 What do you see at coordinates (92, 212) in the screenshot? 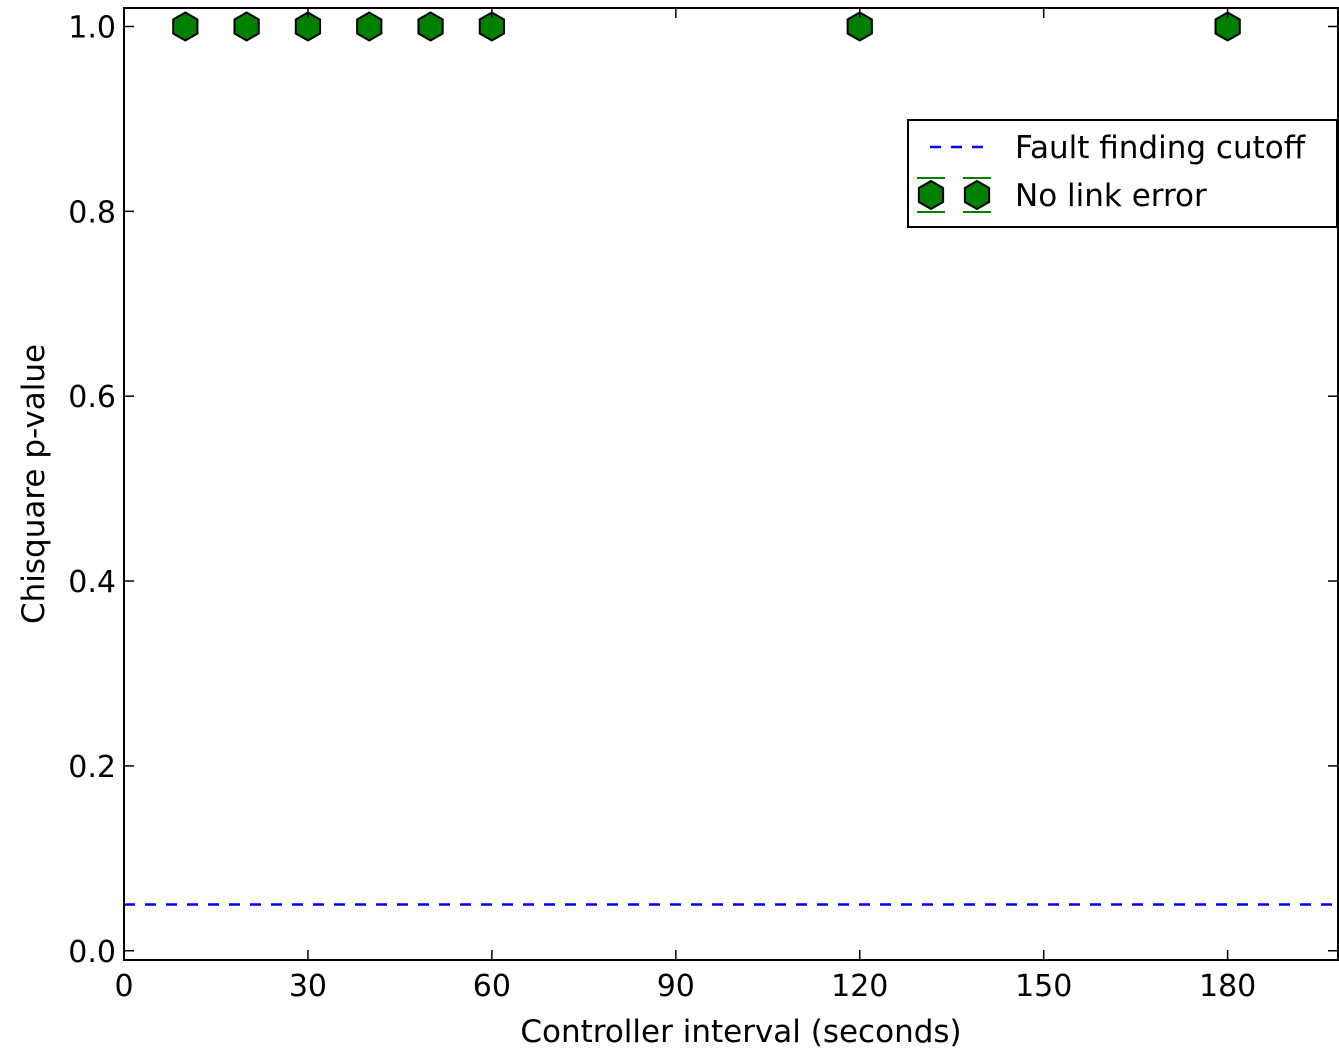
I see `y-tick-label: 0.8` at bounding box center [92, 212].